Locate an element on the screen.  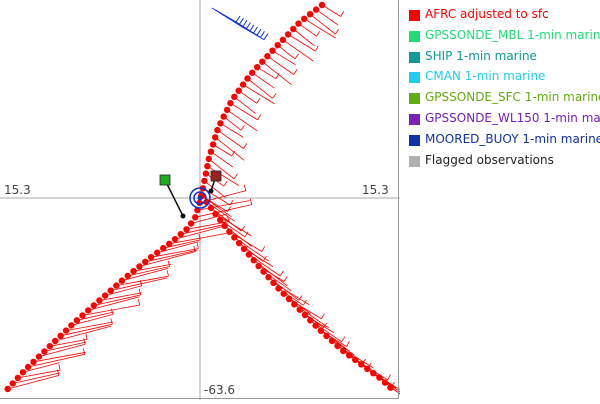
legend-label: SHIP 1-min marine is located at coordinates (481, 55).